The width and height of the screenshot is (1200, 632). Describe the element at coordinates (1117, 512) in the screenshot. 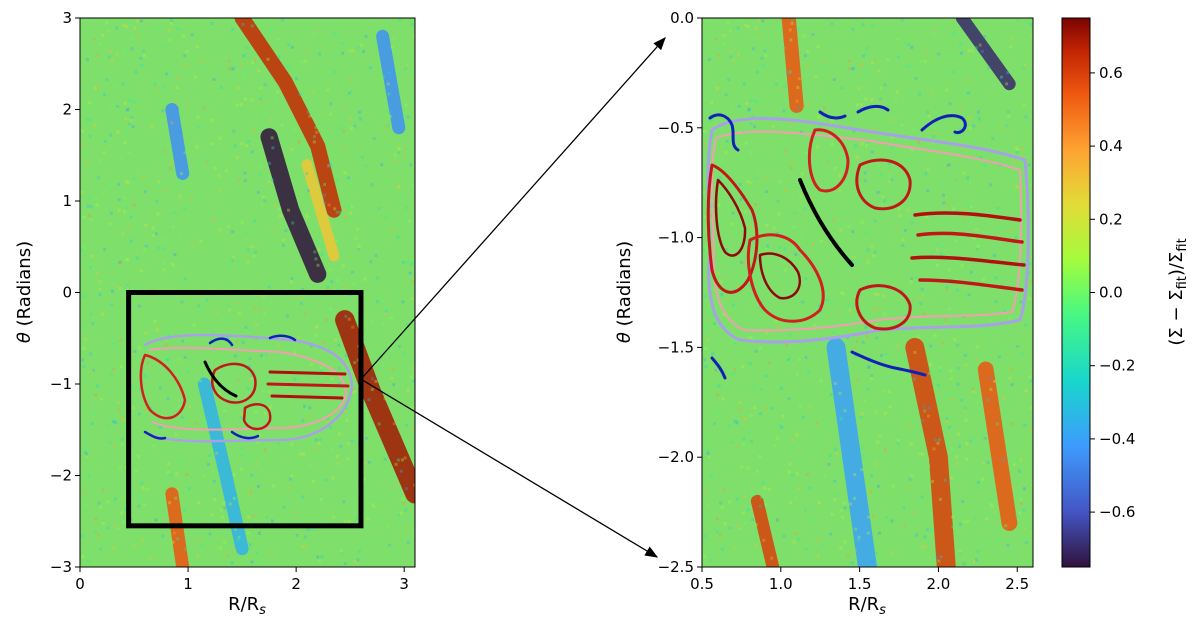

I see `colorbar-tick-label: −0.6` at that location.